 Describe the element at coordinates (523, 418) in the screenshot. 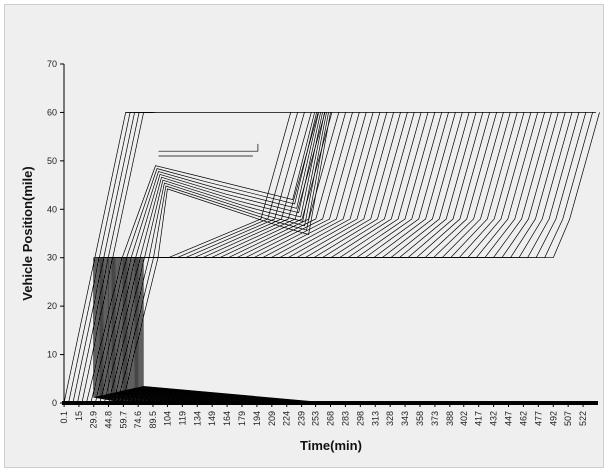

I see `x-tick-label: 462` at that location.